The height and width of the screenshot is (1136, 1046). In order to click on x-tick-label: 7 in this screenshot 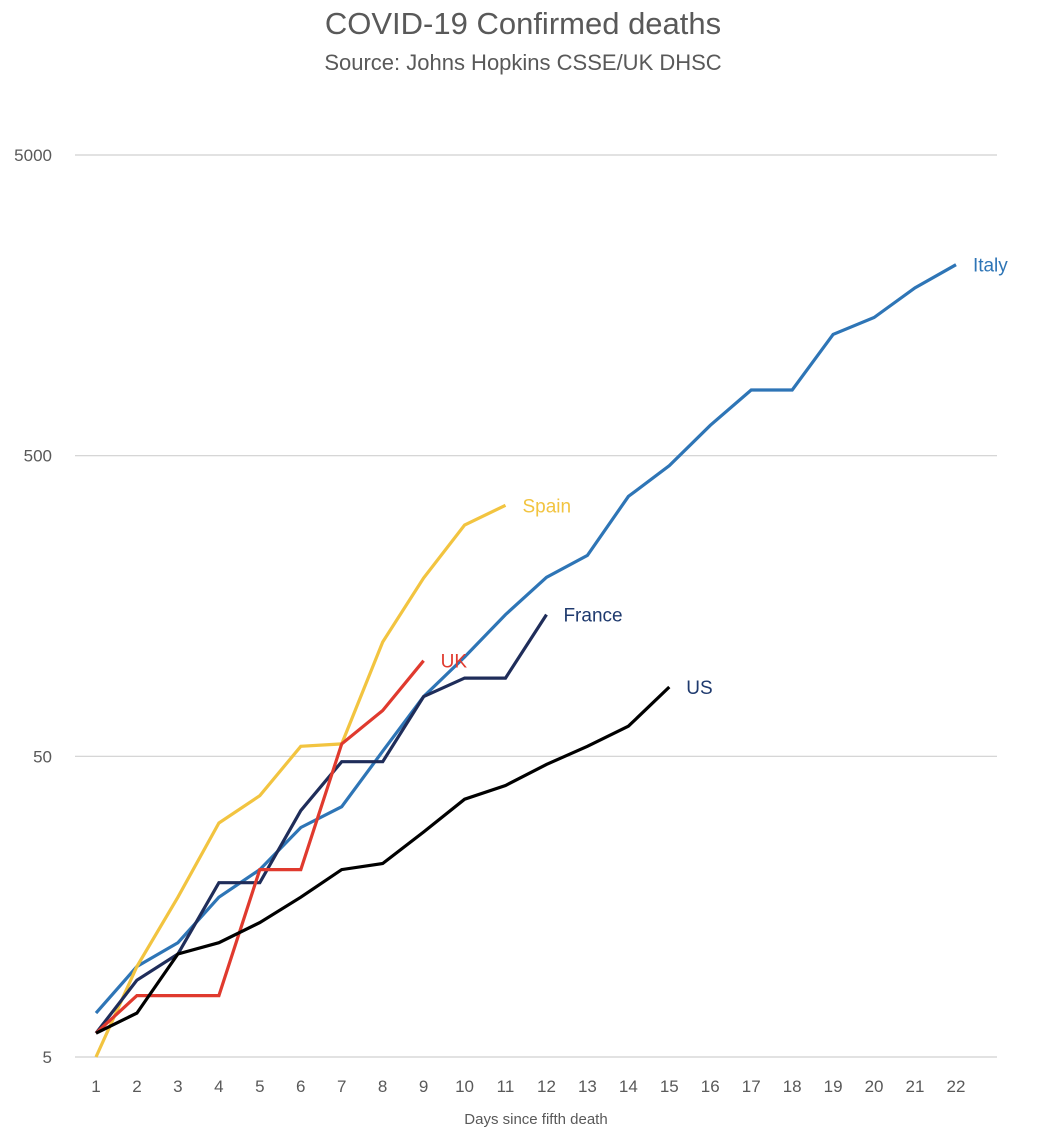, I will do `click(341, 1086)`.